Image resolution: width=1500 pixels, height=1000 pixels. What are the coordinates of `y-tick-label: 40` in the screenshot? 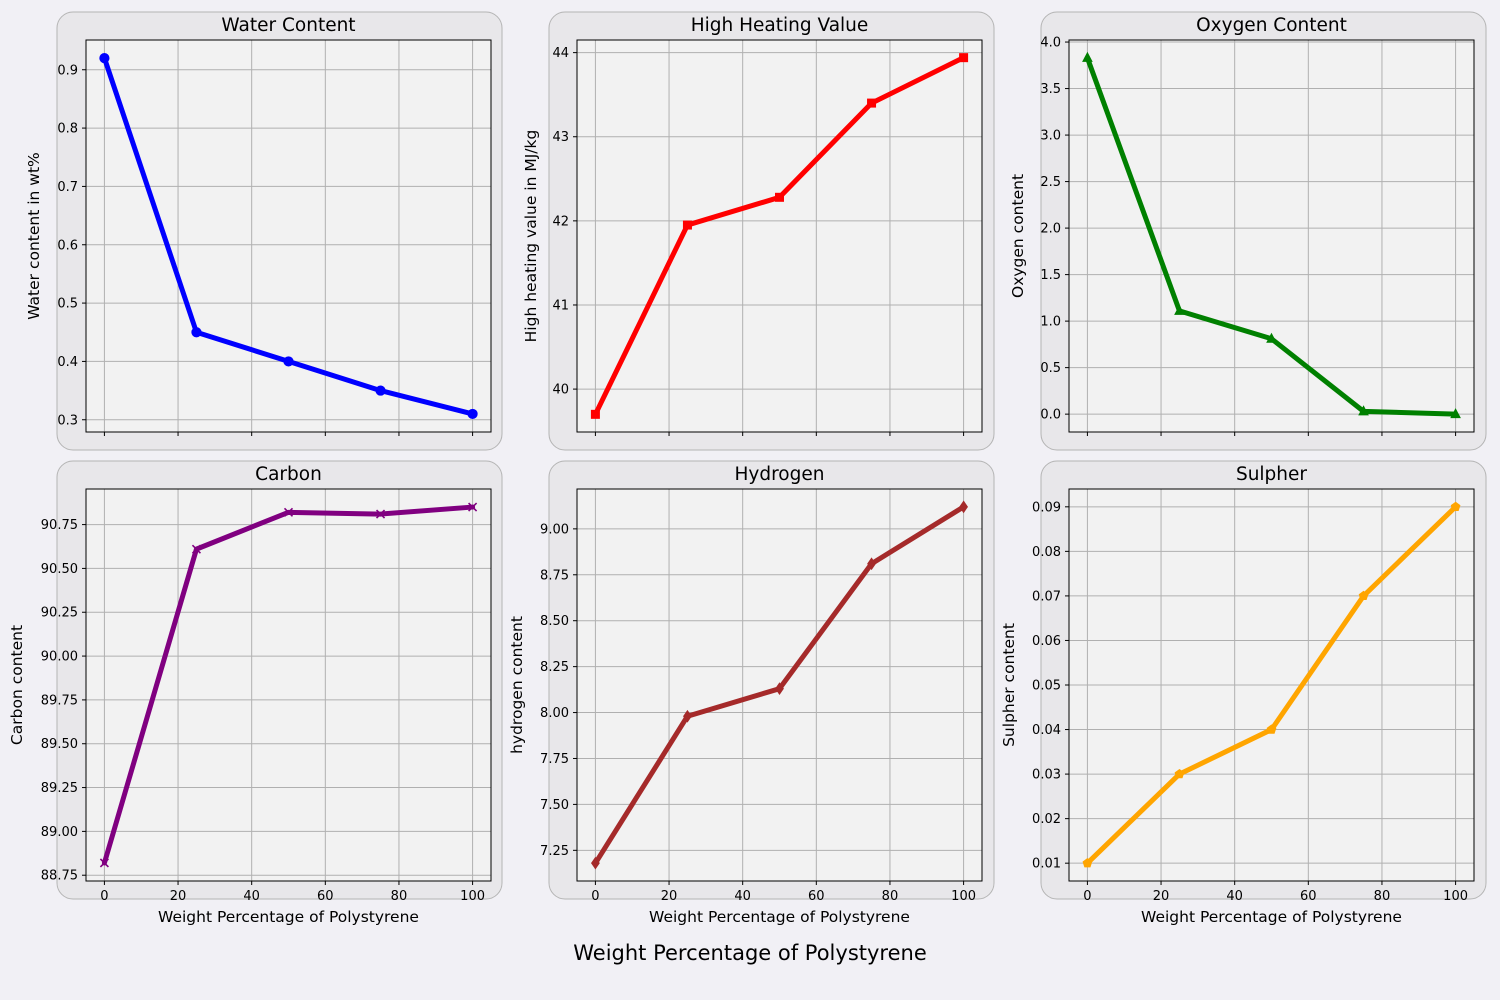 It's located at (560, 390).